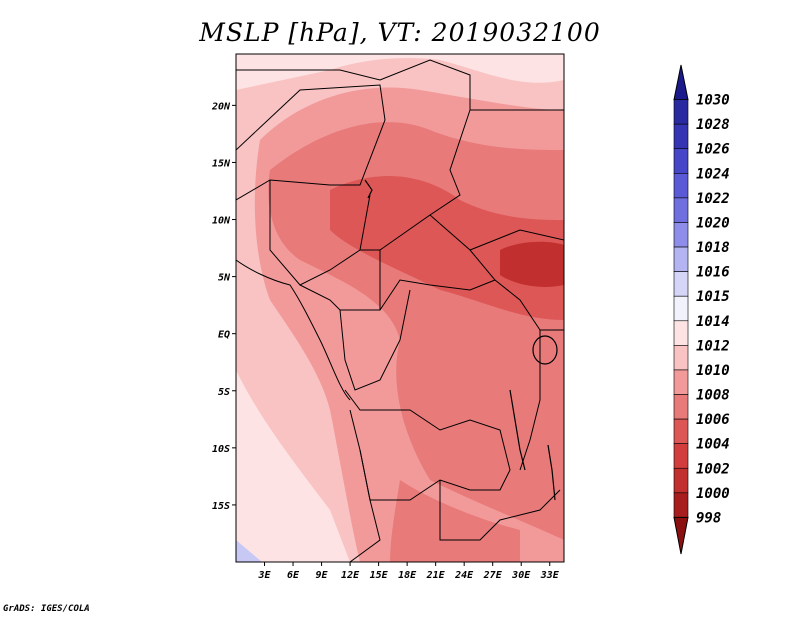  Describe the element at coordinates (224, 278) in the screenshot. I see `y-tick-label: 5N` at that location.